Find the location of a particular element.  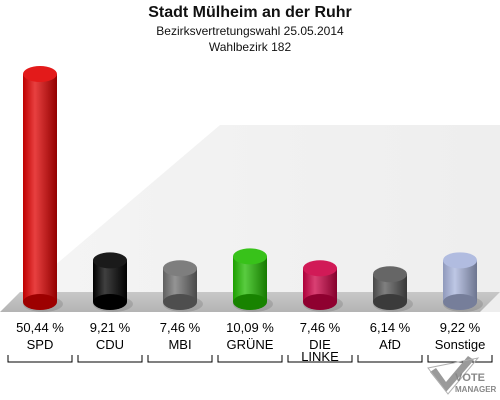

chart-subtitle-district: Wahlbezirk 182 is located at coordinates (250, 47).